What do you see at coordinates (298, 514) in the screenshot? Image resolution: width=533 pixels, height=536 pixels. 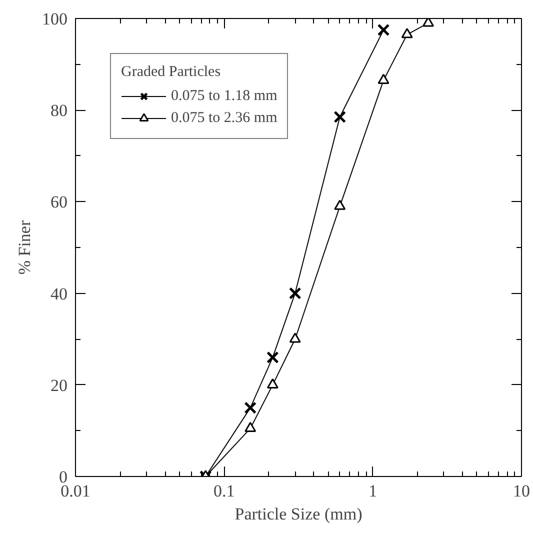 I see `x-axis-title: Particle Size (mm)` at bounding box center [298, 514].